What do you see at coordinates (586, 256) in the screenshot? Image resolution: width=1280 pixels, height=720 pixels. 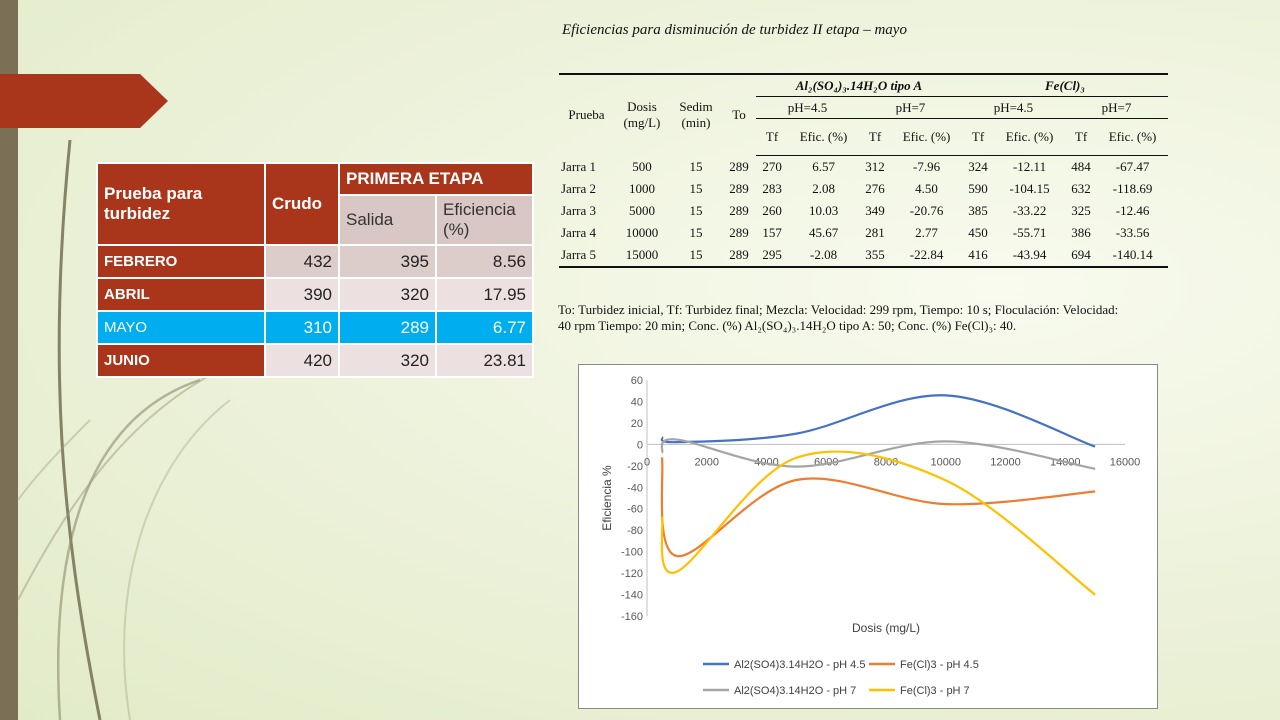 I see `prueba-cell: Jarra 5` at bounding box center [586, 256].